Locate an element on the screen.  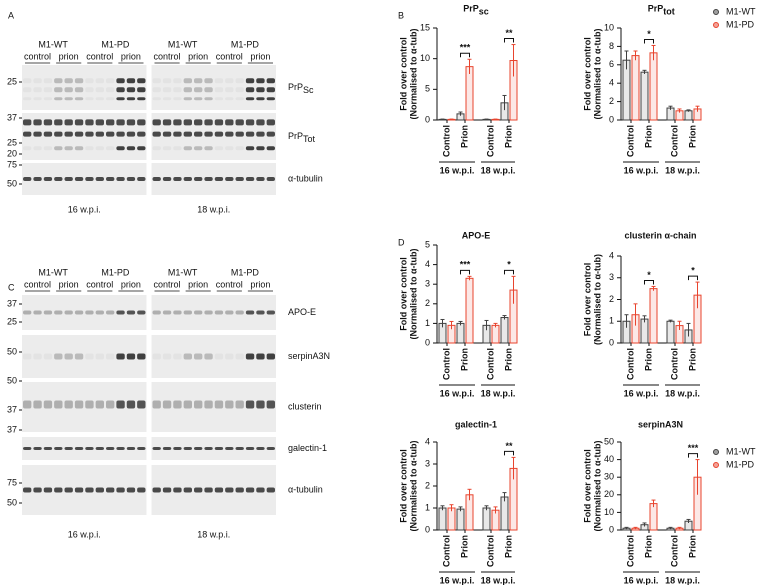
condition-label: control is located at coordinates (37, 284).